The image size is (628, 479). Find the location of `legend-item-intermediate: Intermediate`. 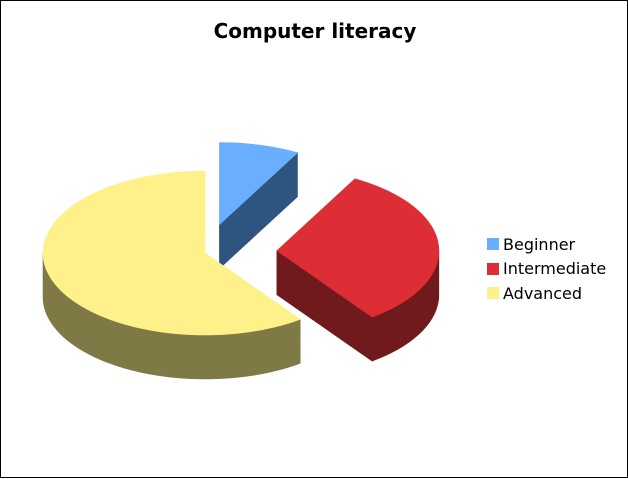

legend-item-intermediate: Intermediate is located at coordinates (546, 269).